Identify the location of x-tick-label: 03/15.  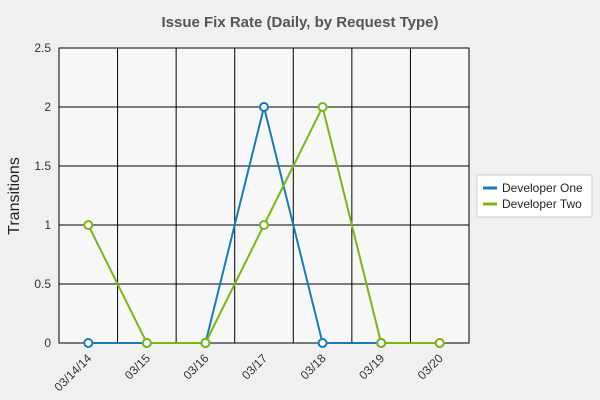
(137, 366).